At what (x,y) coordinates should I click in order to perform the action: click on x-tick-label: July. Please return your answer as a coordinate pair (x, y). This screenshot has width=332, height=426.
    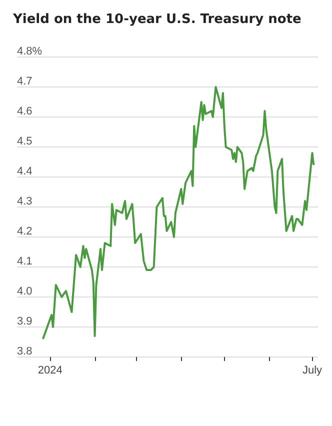
    Looking at the image, I should click on (312, 370).